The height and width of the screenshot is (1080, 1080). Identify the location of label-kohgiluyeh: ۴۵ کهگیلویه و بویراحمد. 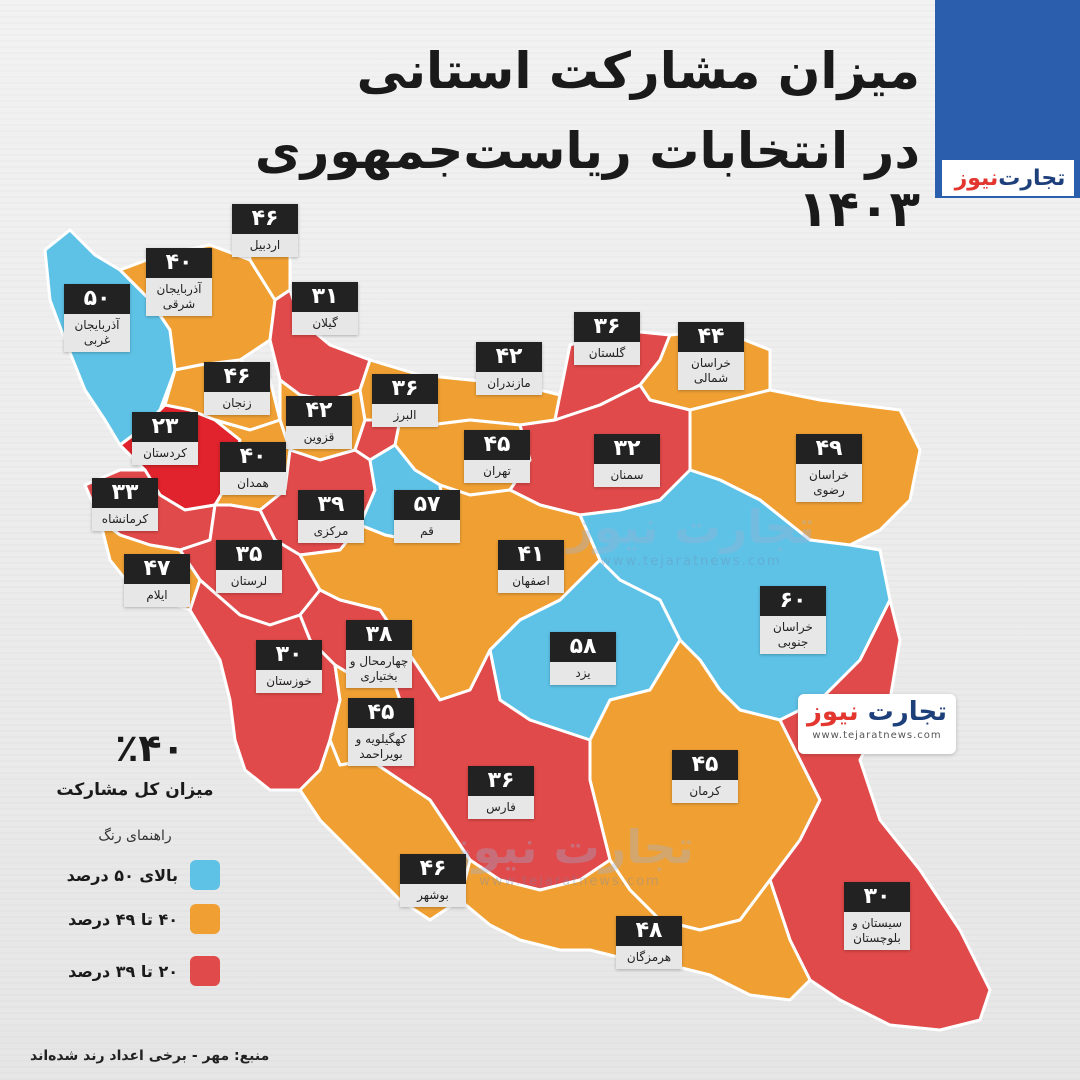
(381, 732).